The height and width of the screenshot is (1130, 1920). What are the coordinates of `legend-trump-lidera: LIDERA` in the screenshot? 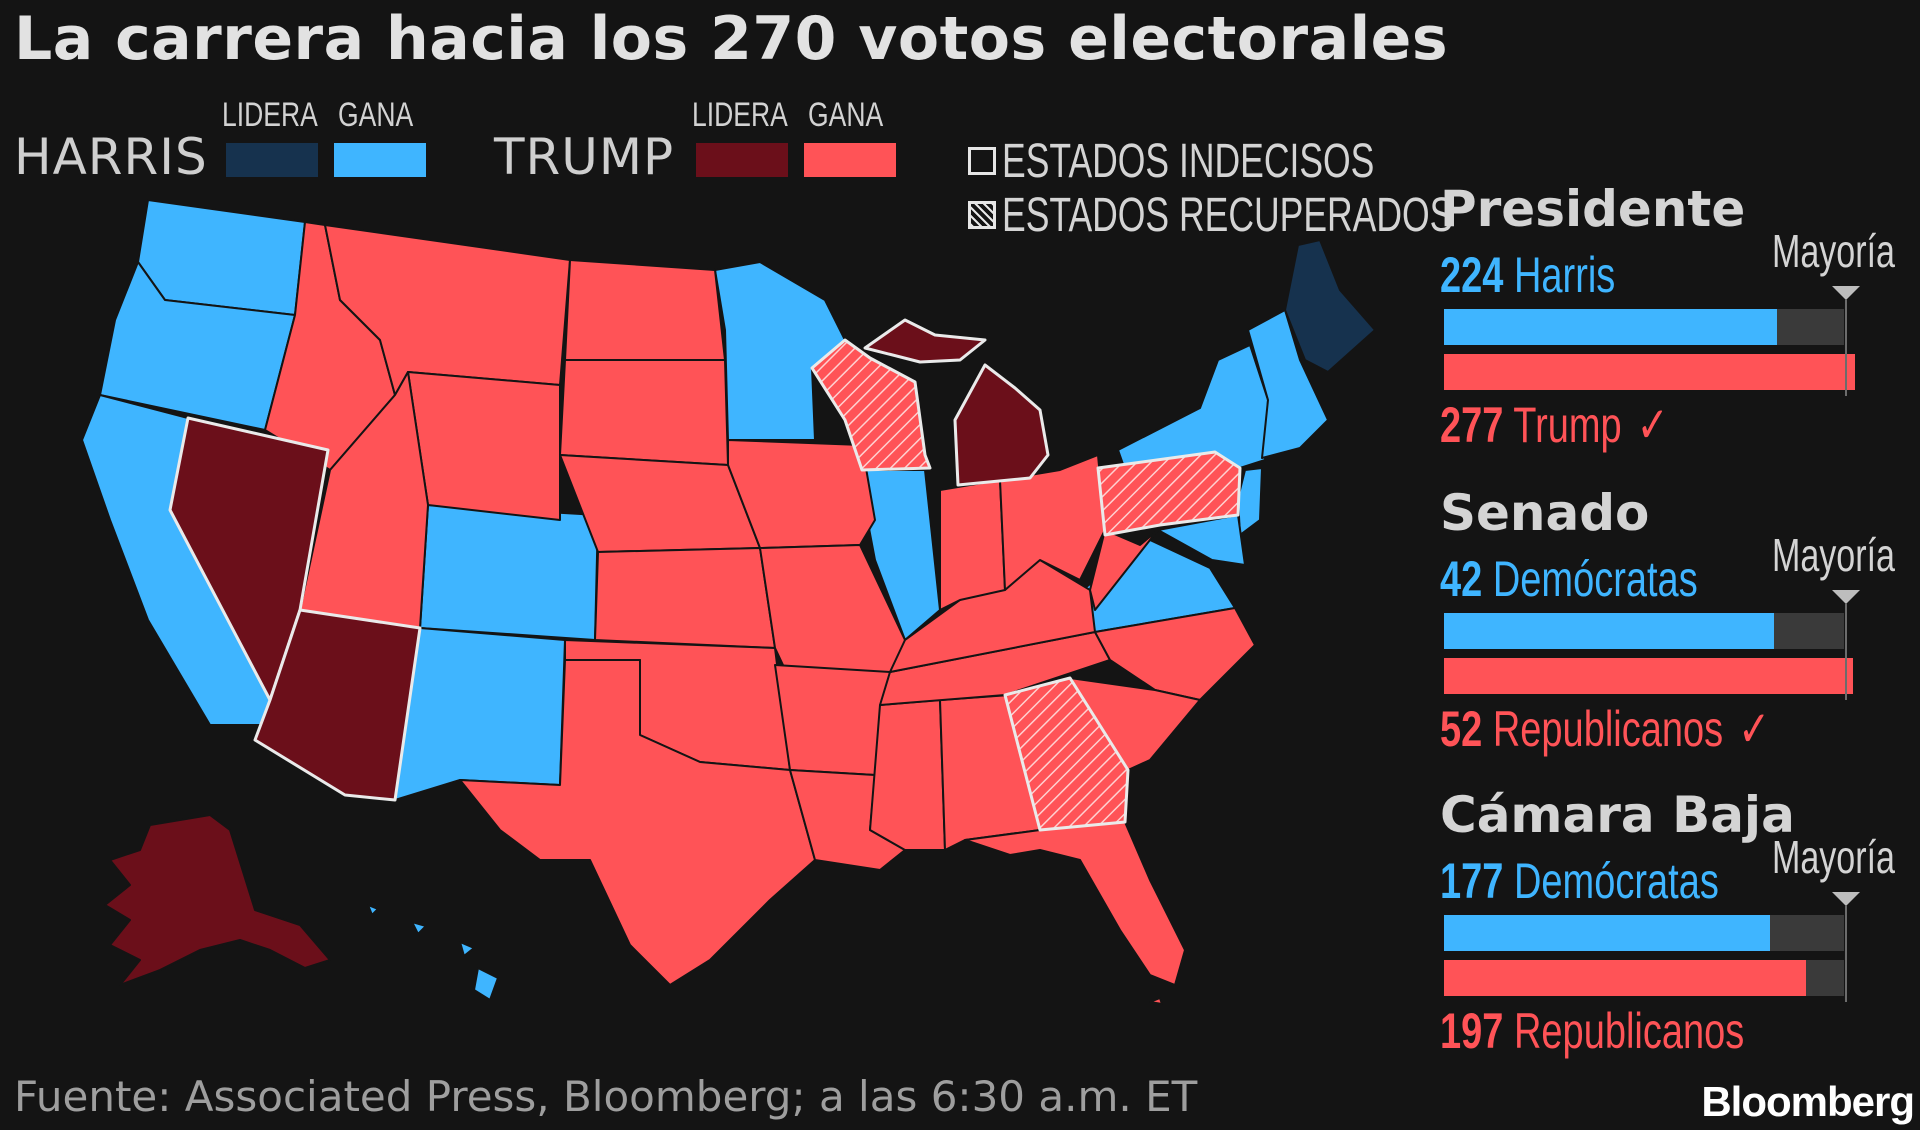 It's located at (740, 115).